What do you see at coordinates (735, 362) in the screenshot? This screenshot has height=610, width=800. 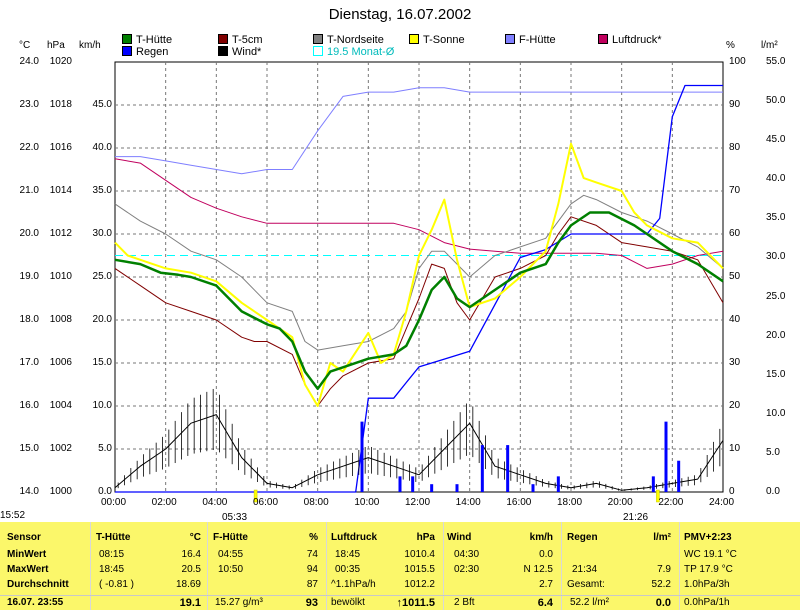 I see `y-tick-percent: 30` at bounding box center [735, 362].